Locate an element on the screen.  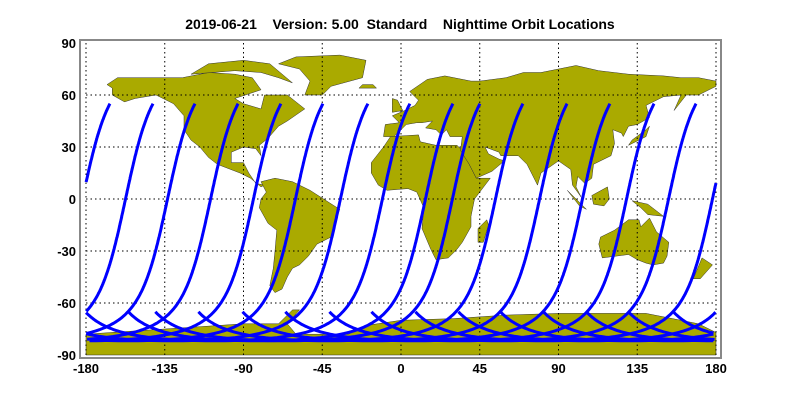
y-tick-label: 60 is located at coordinates (69, 95).